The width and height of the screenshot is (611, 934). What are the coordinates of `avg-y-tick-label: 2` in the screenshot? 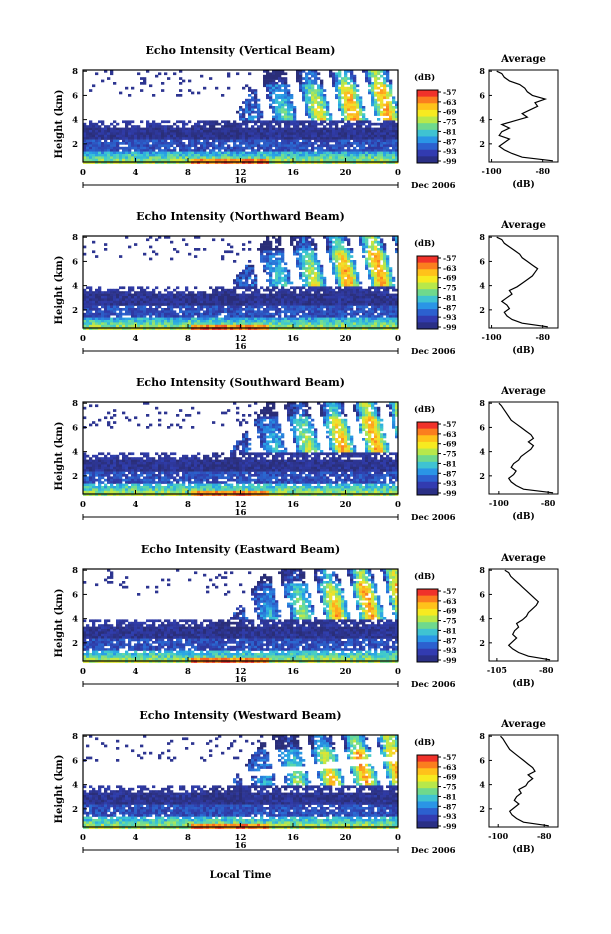 It's located at (482, 310).